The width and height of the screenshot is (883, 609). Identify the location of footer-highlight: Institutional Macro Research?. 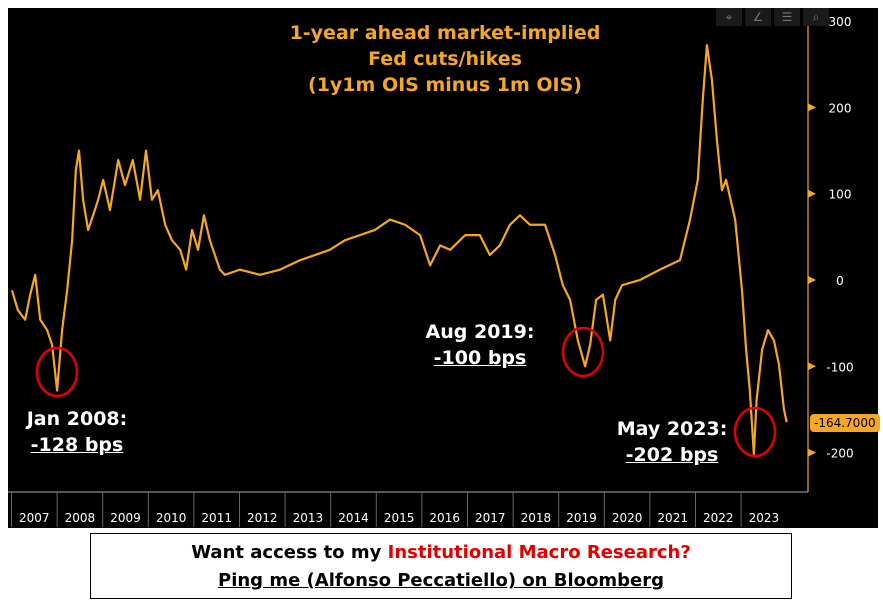
(539, 552).